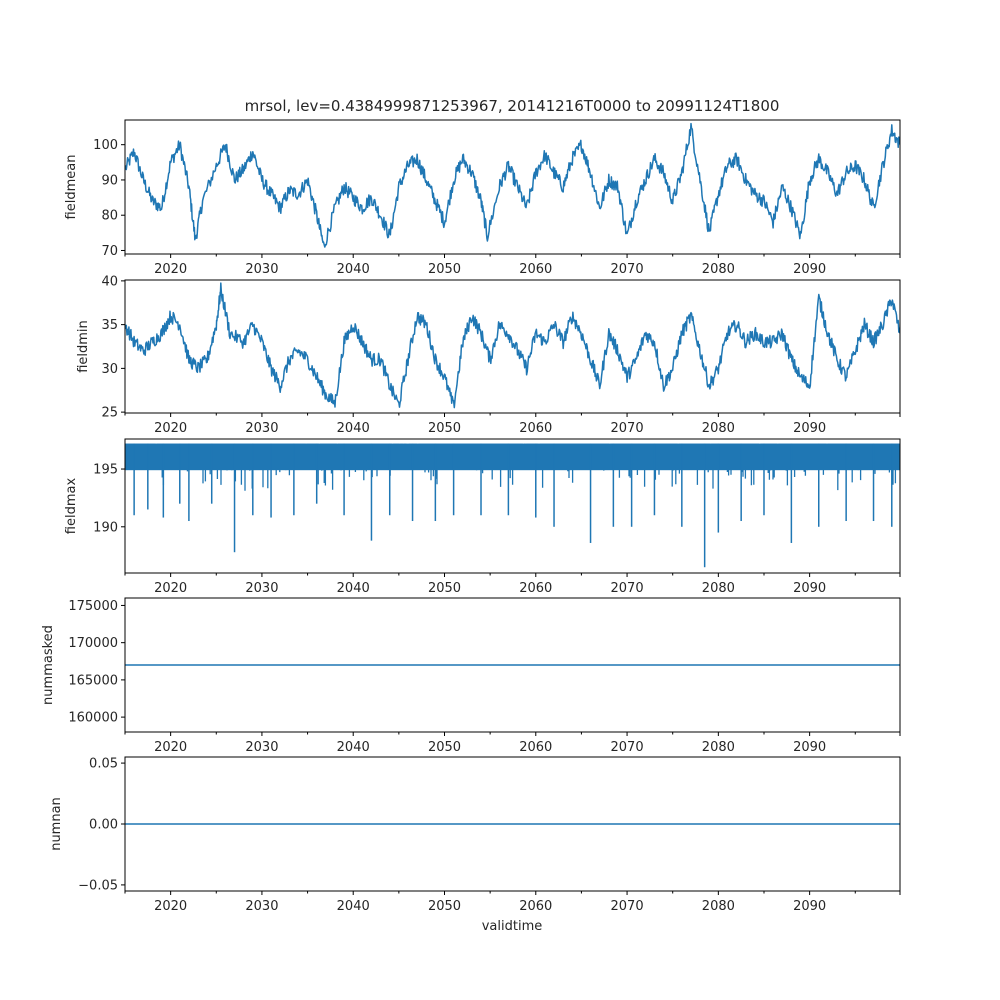 The width and height of the screenshot is (1000, 1000). What do you see at coordinates (512, 457) in the screenshot?
I see `series-band-fieldmax` at bounding box center [512, 457].